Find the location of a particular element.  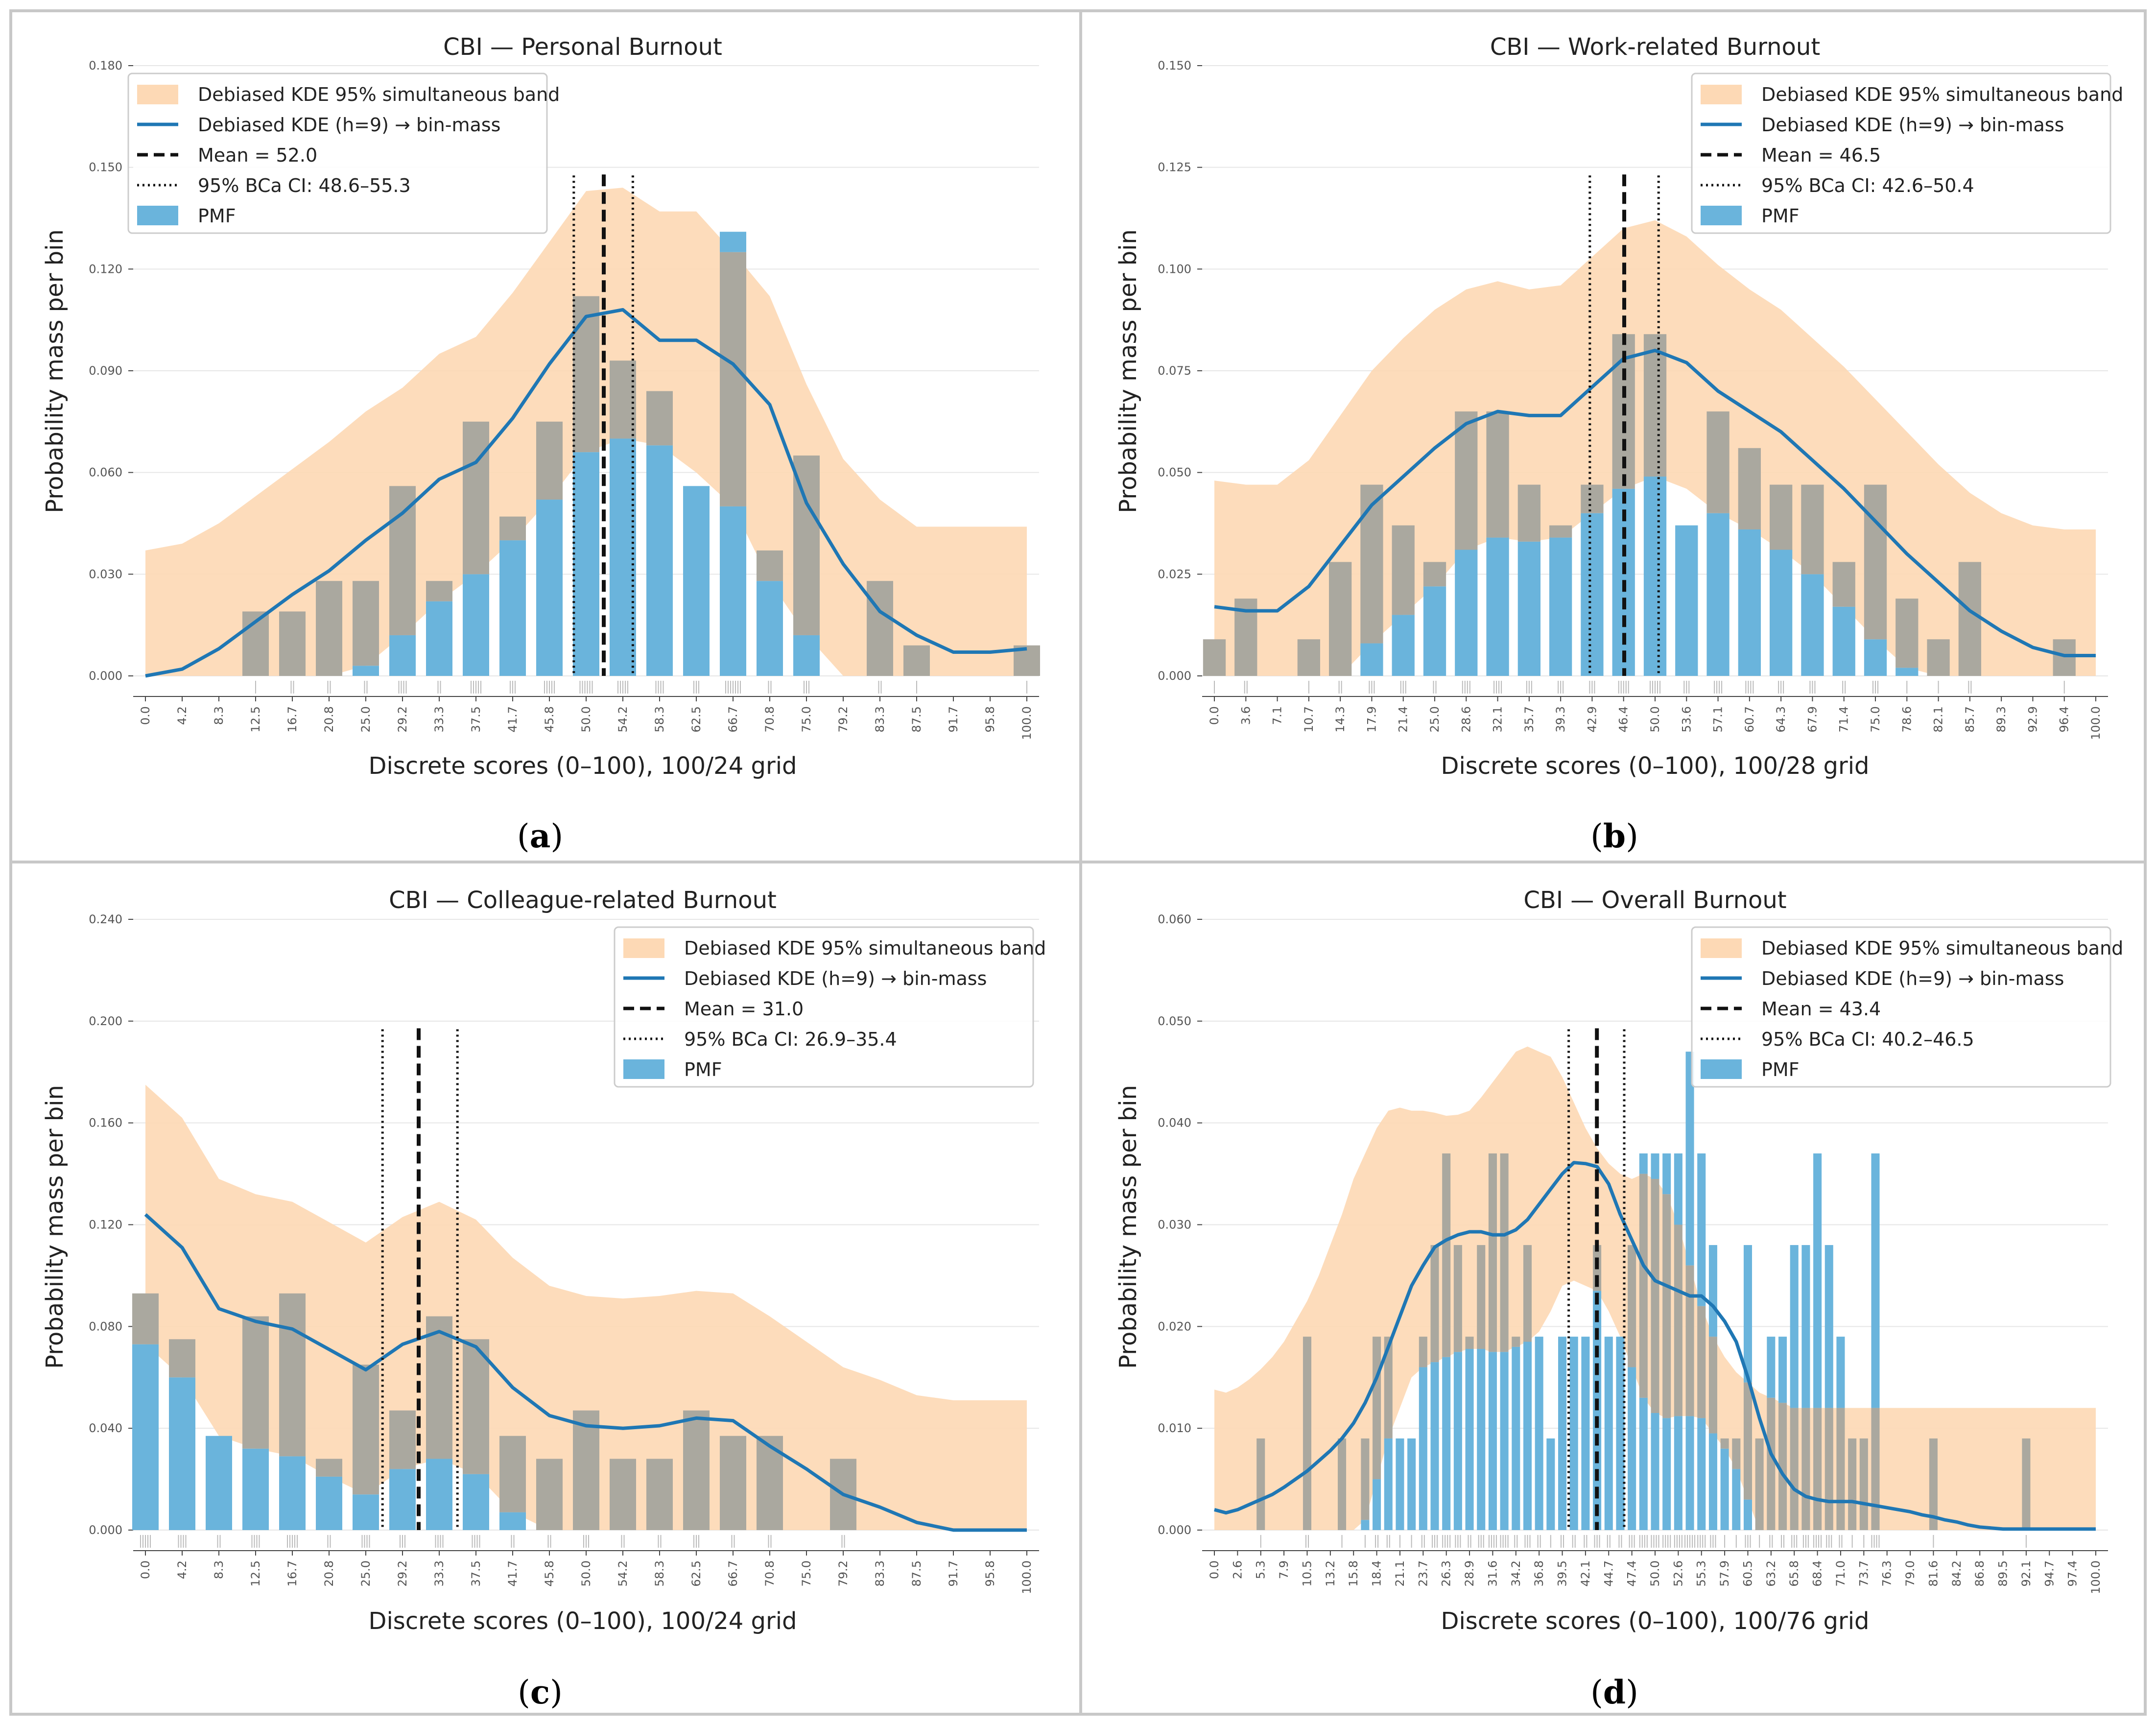

y-tick-label: 0.025 is located at coordinates (1174, 574).